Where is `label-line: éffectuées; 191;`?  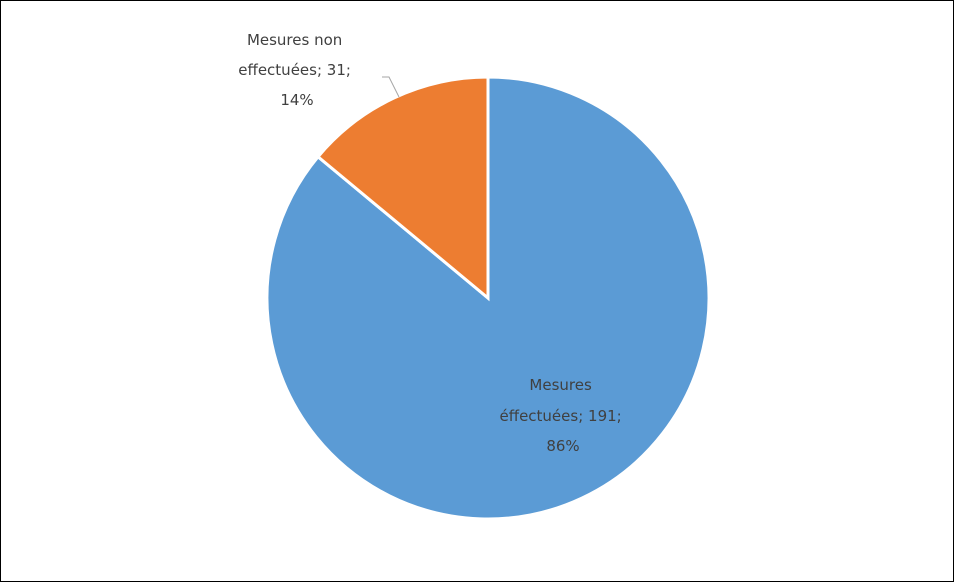 label-line: éffectuées; 191; is located at coordinates (561, 416).